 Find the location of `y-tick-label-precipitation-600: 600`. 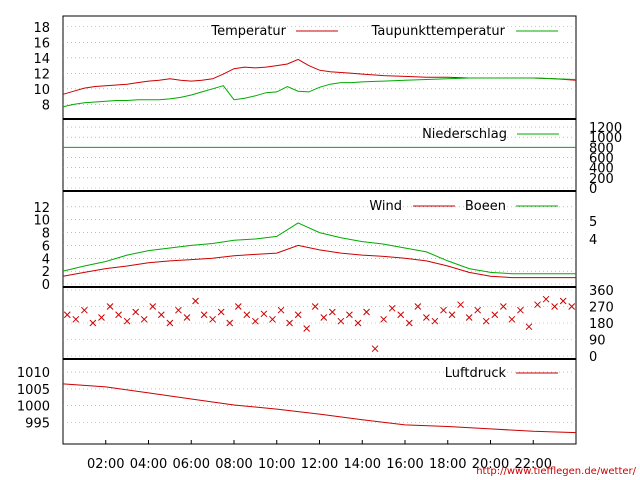

y-tick-label-precipitation-600: 600 is located at coordinates (601, 159).